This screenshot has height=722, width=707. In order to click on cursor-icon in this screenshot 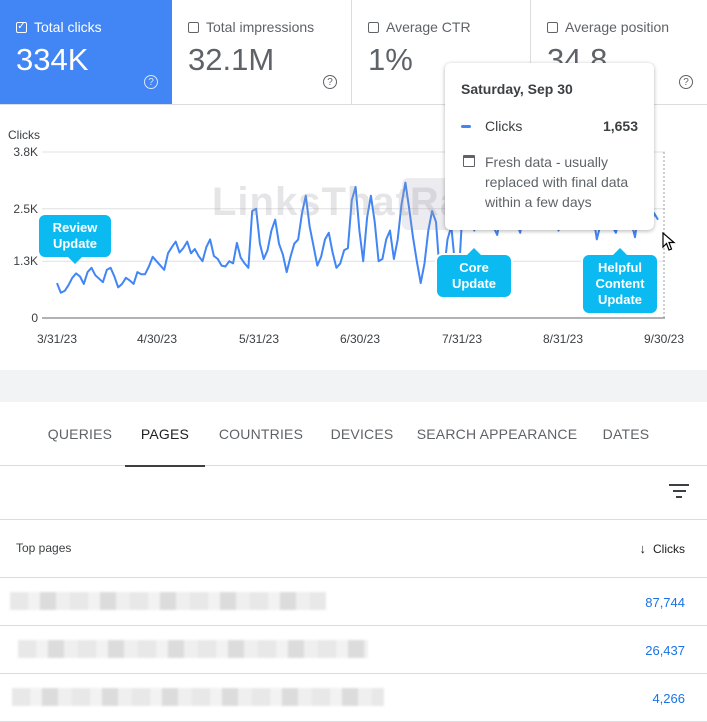, I will do `click(669, 241)`.